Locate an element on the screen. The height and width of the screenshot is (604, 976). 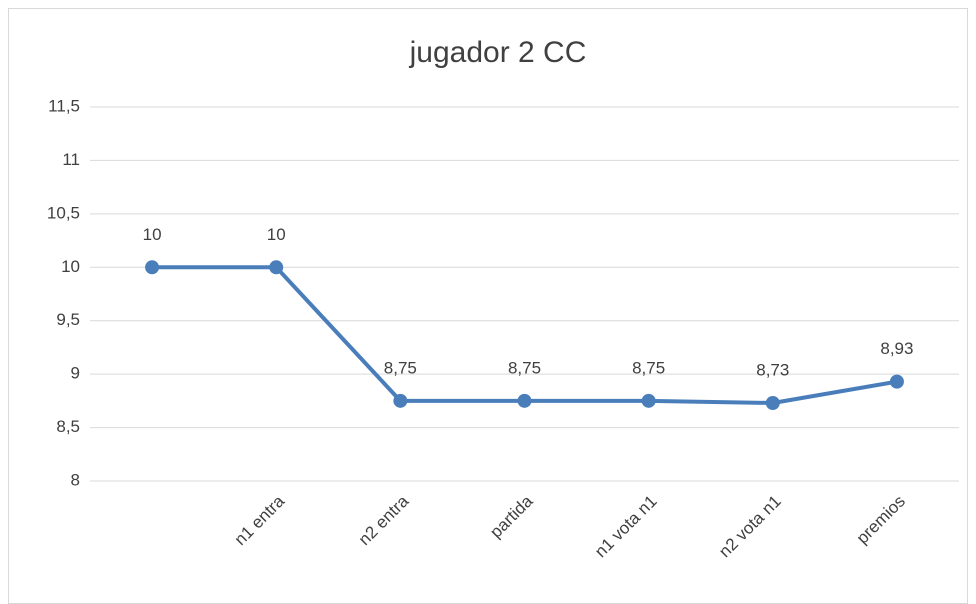
y-tick-label: 11,5 is located at coordinates (64, 105).